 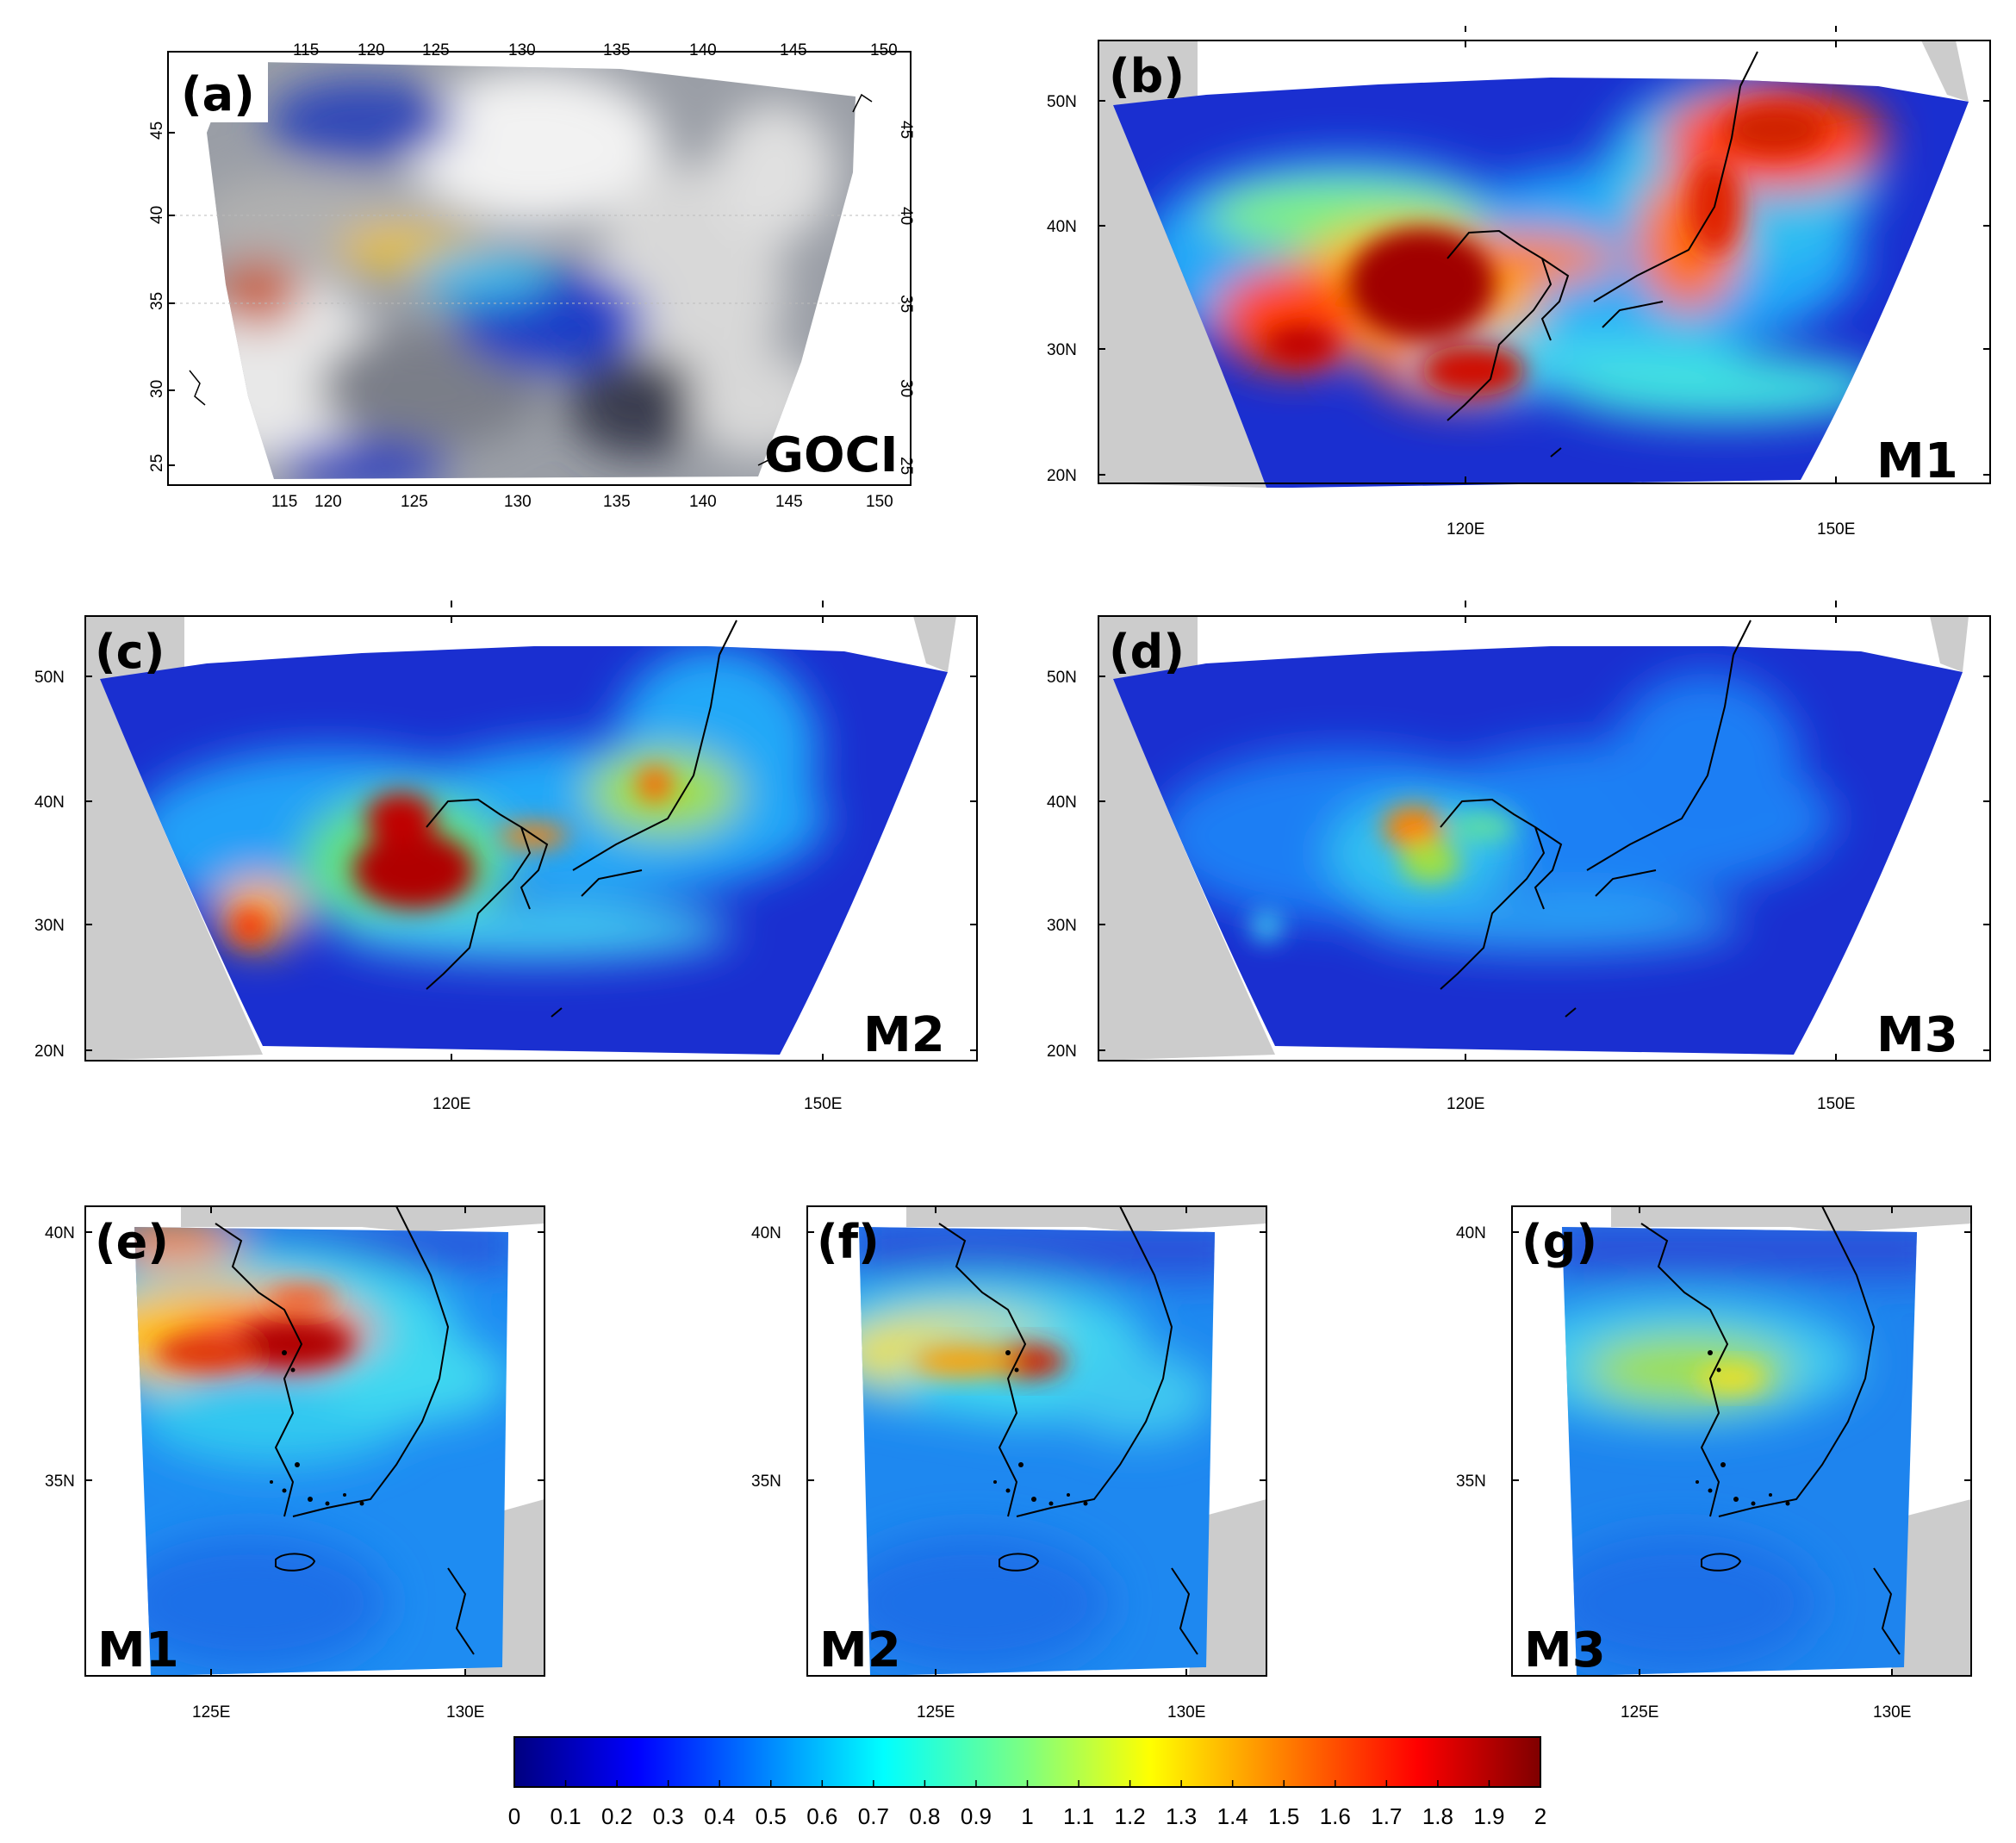 I want to click on panel-d-coastlines, so click(x=1596, y=819).